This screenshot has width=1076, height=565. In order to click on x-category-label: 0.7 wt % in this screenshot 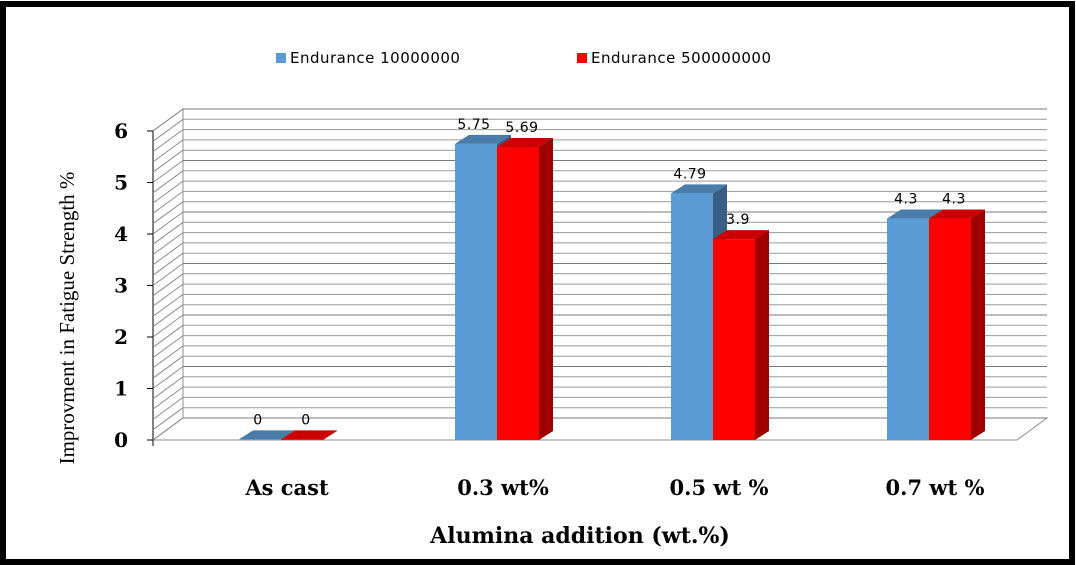, I will do `click(935, 487)`.